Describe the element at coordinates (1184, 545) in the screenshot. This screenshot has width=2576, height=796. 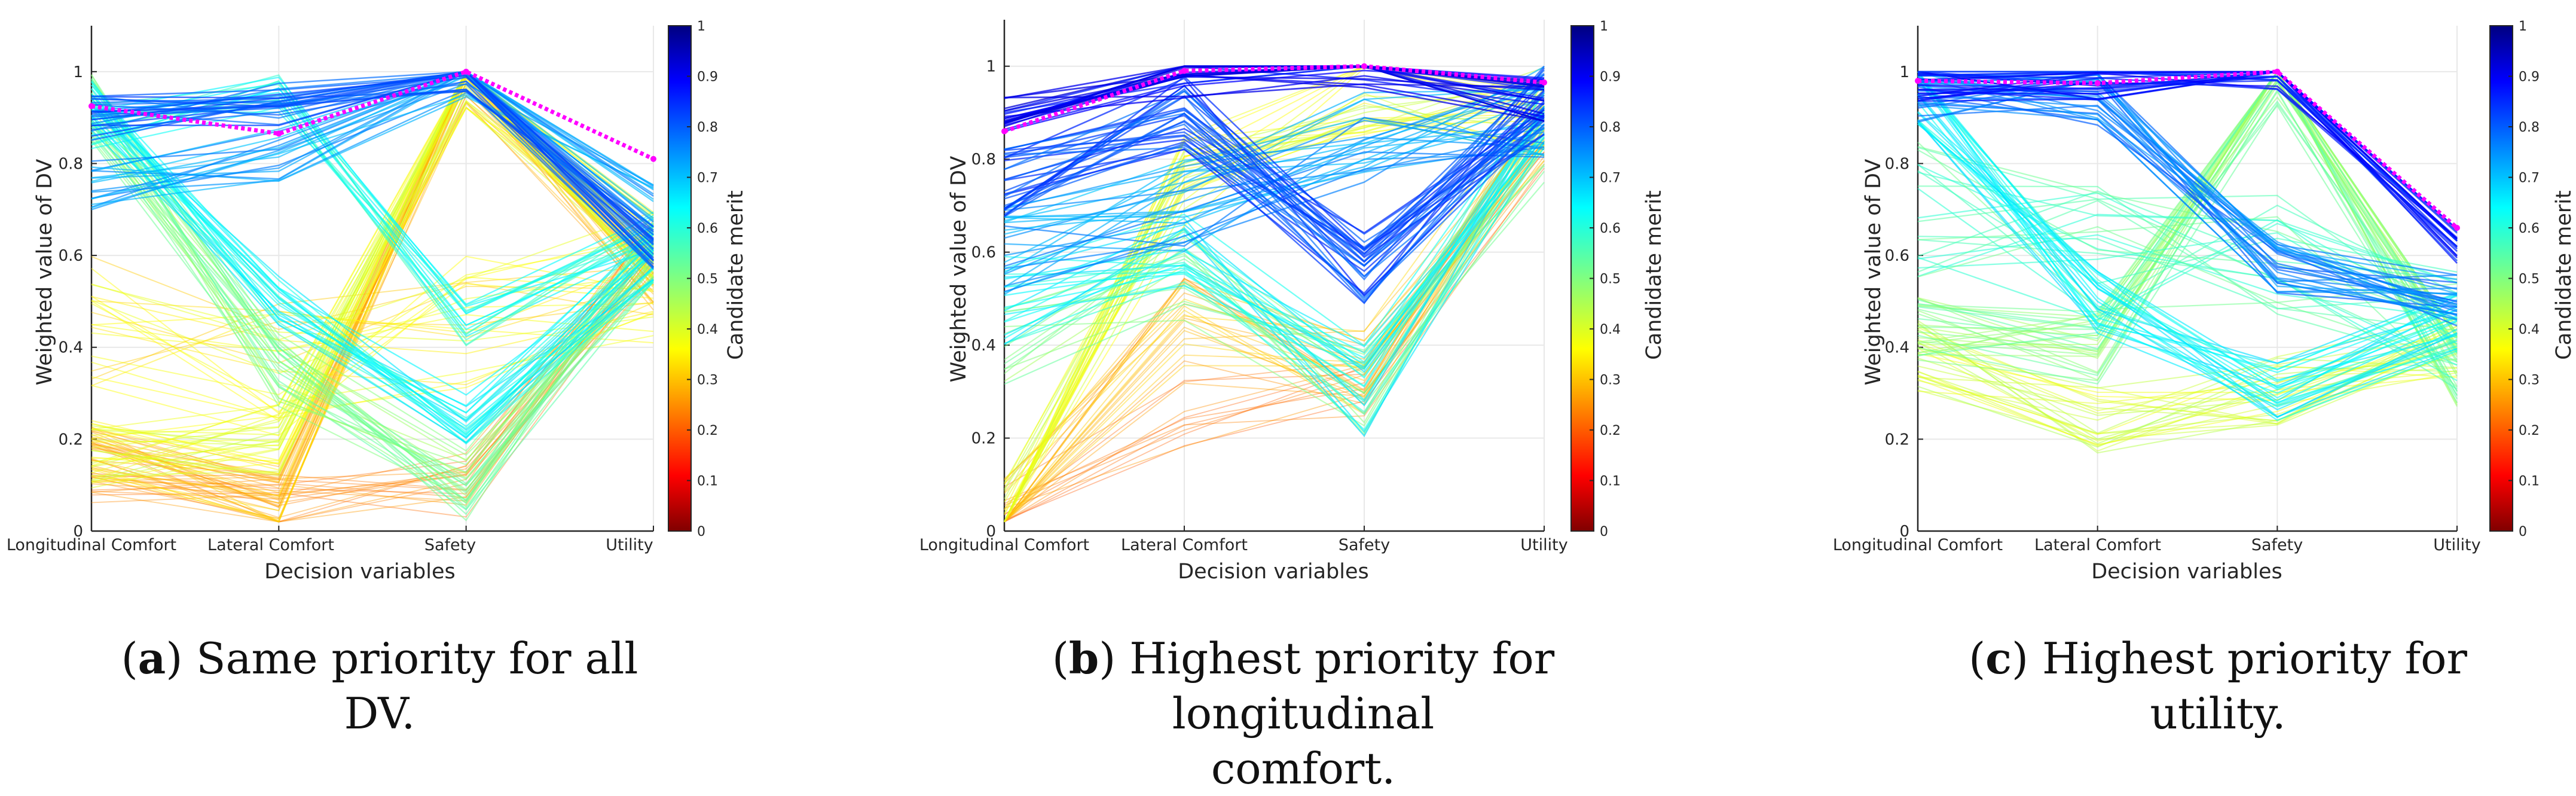
I see `panel-b-category-label: Lateral Comfort` at that location.